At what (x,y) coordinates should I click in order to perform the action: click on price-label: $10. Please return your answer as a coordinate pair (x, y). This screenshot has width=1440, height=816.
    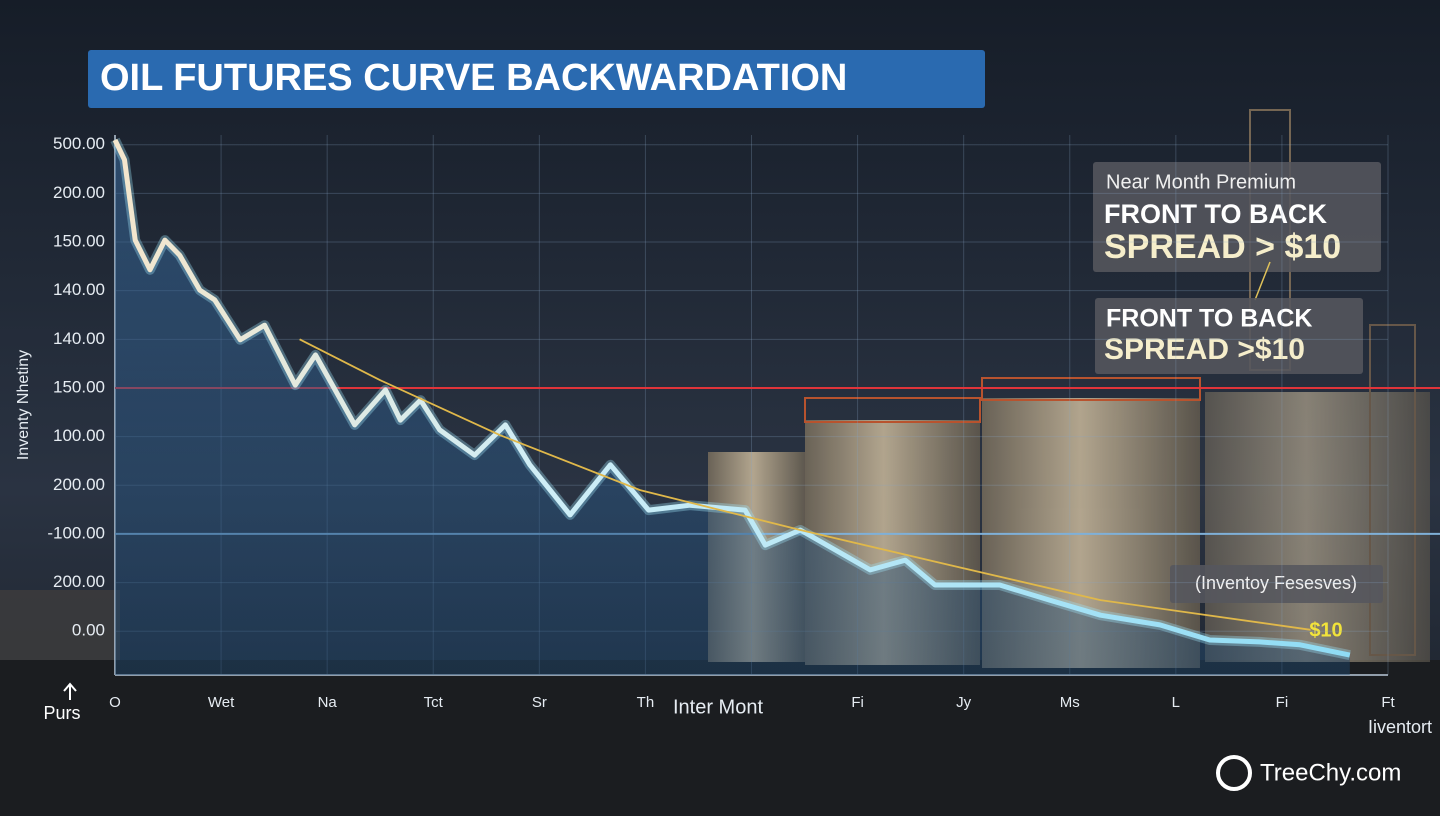
    Looking at the image, I should click on (1325, 630).